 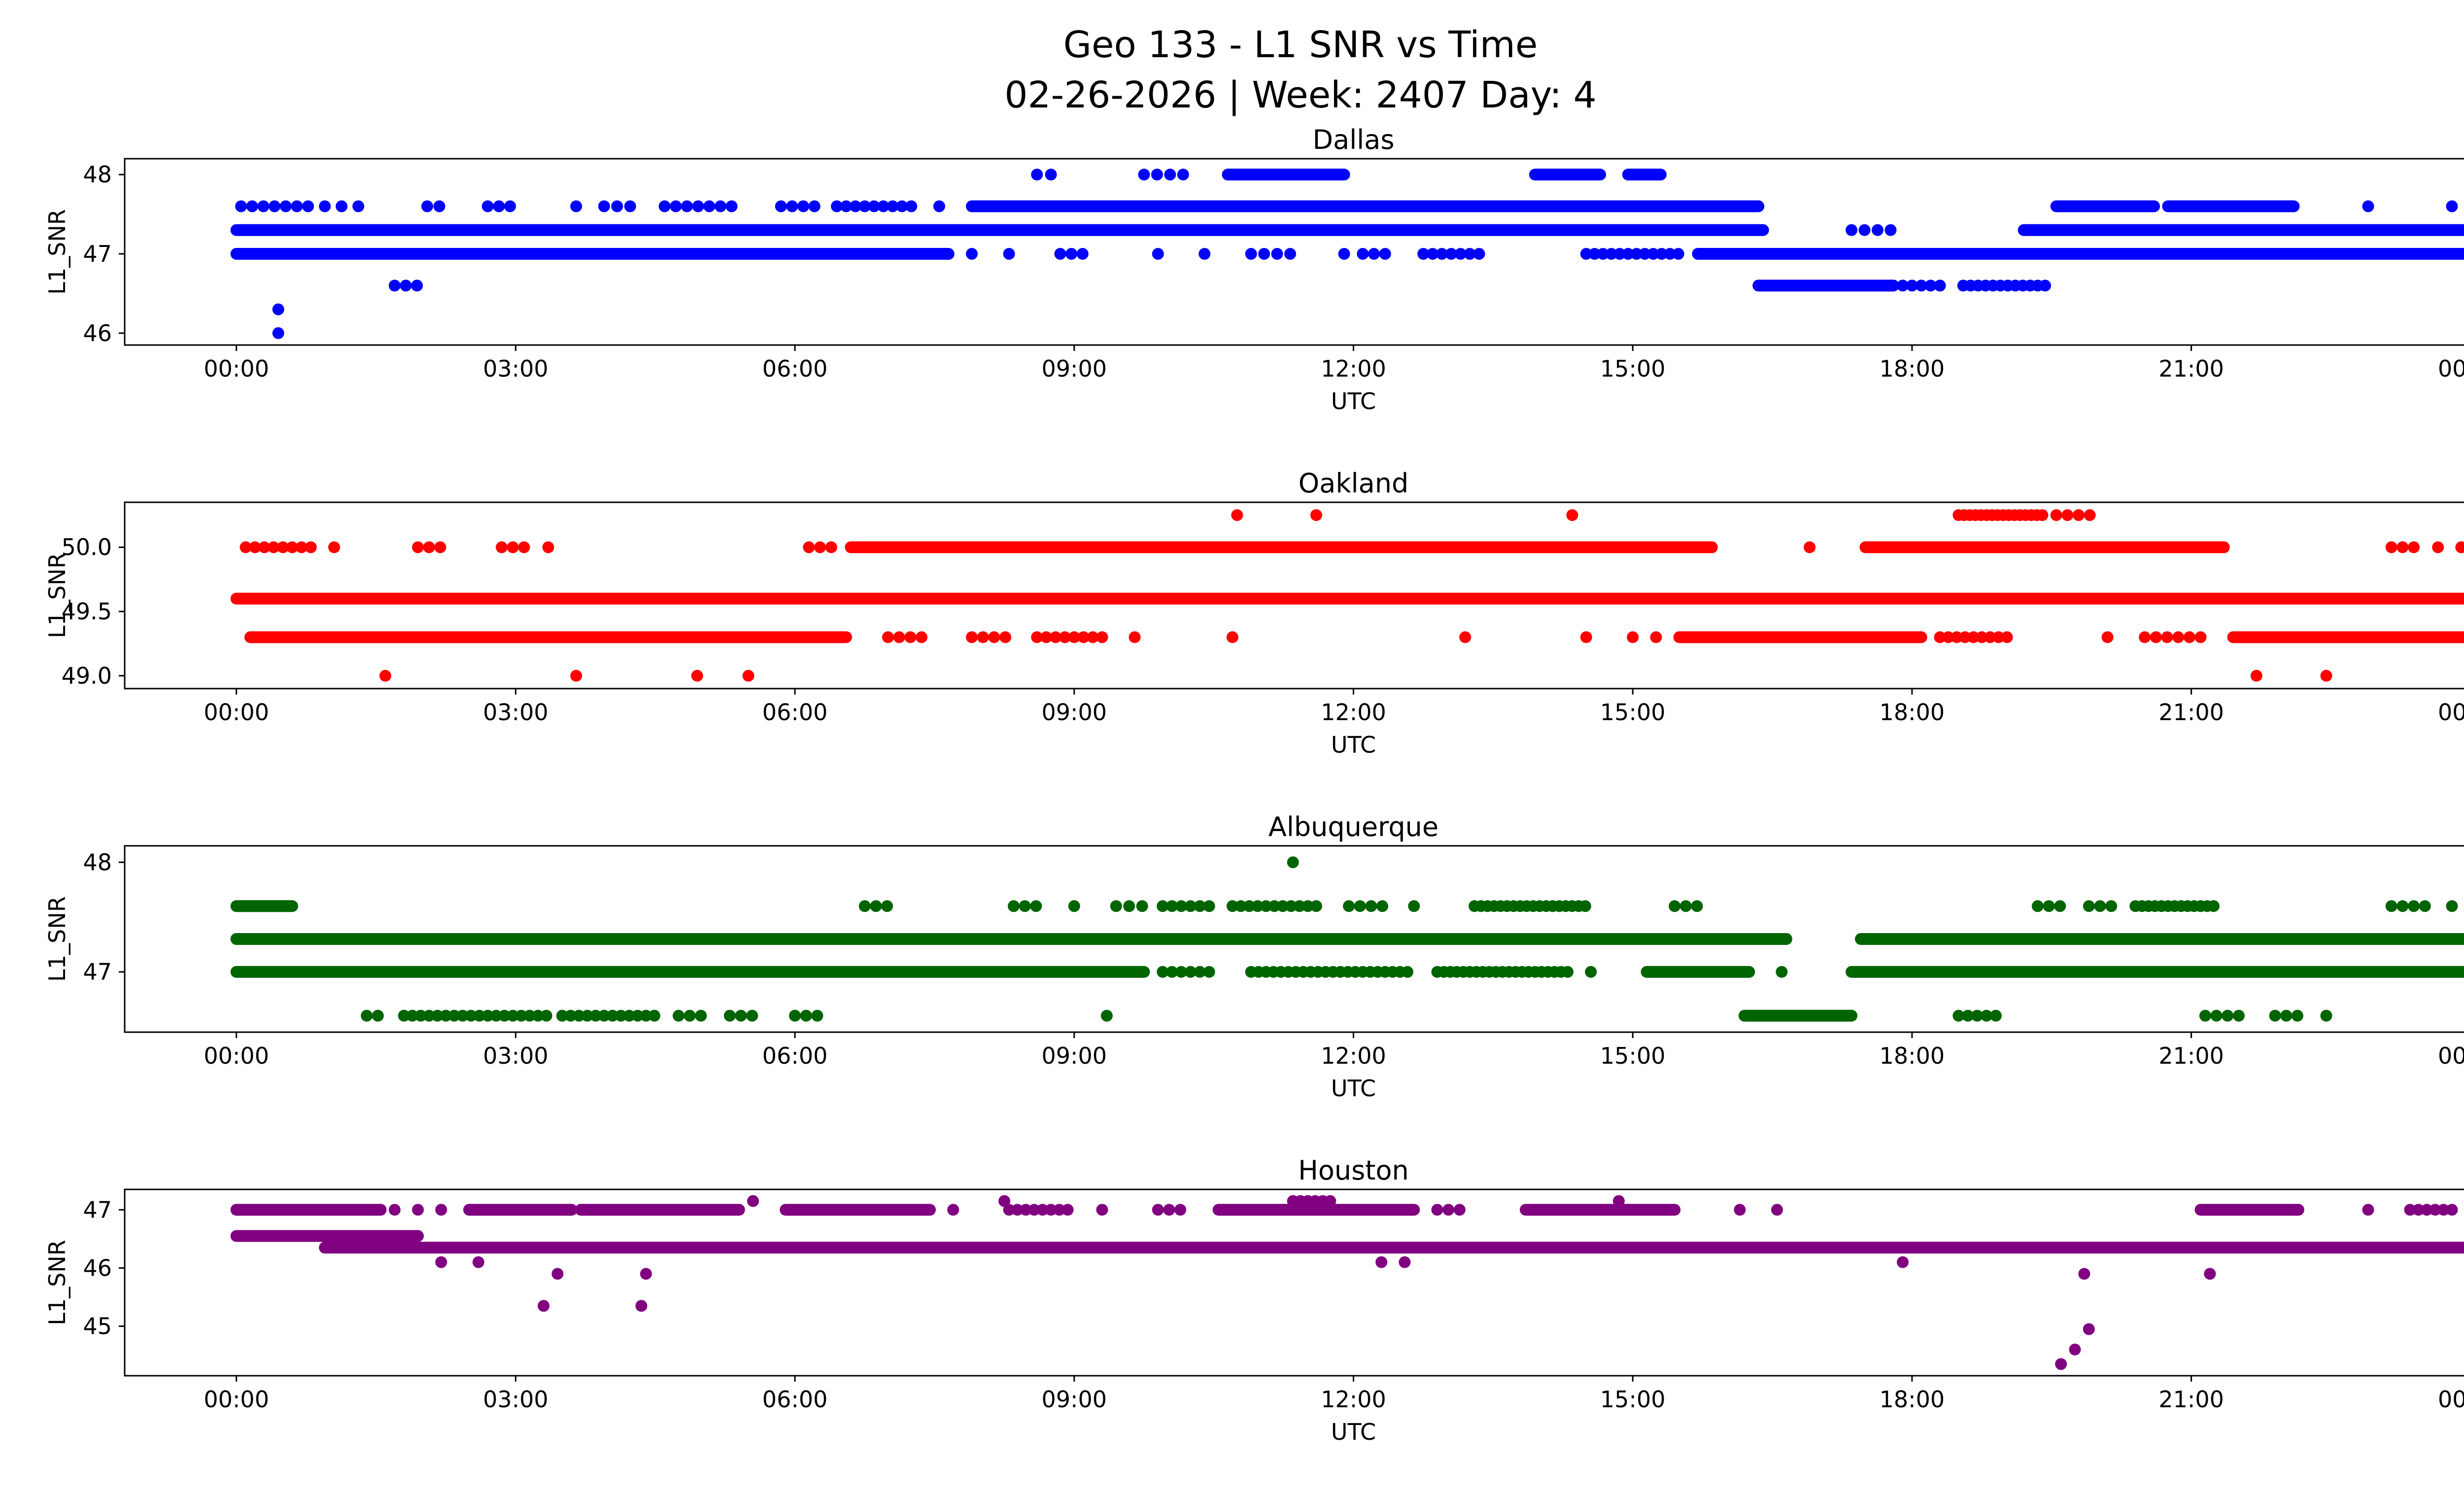 What do you see at coordinates (87, 547) in the screenshot?
I see `y-tick-label: 50.0` at bounding box center [87, 547].